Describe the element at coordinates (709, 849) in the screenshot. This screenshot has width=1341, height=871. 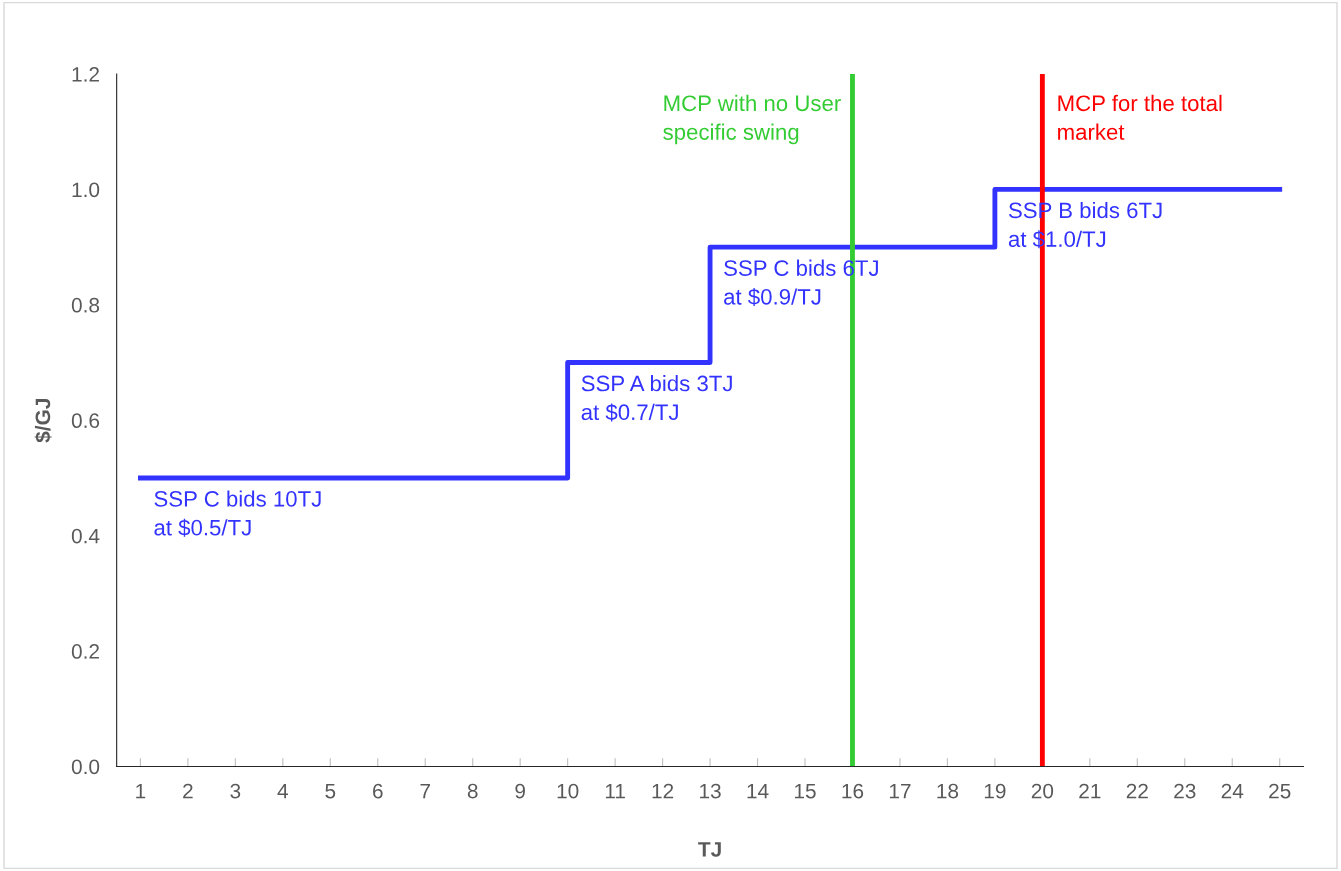
I see `x-axis-title: TJ` at that location.